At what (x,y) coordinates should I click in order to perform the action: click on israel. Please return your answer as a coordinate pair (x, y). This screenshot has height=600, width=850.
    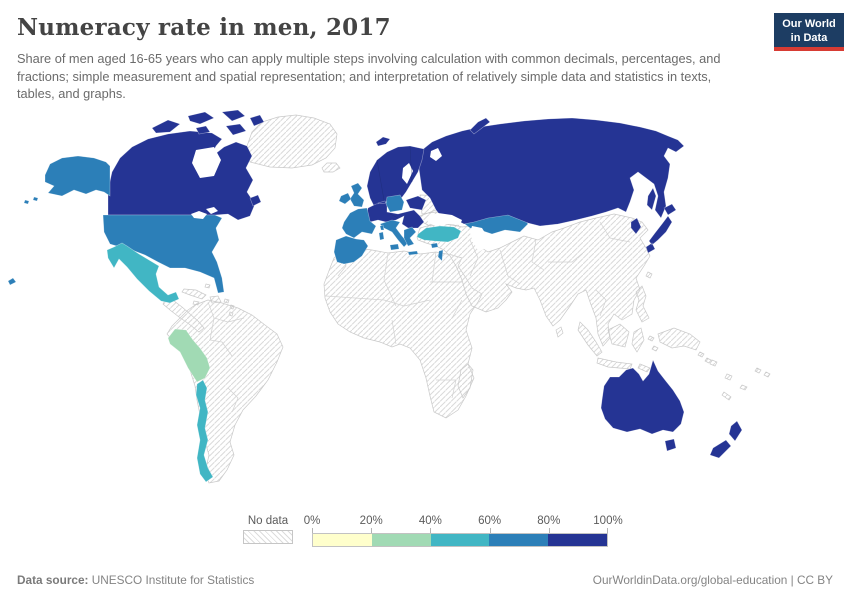
    Looking at the image, I should click on (440, 255).